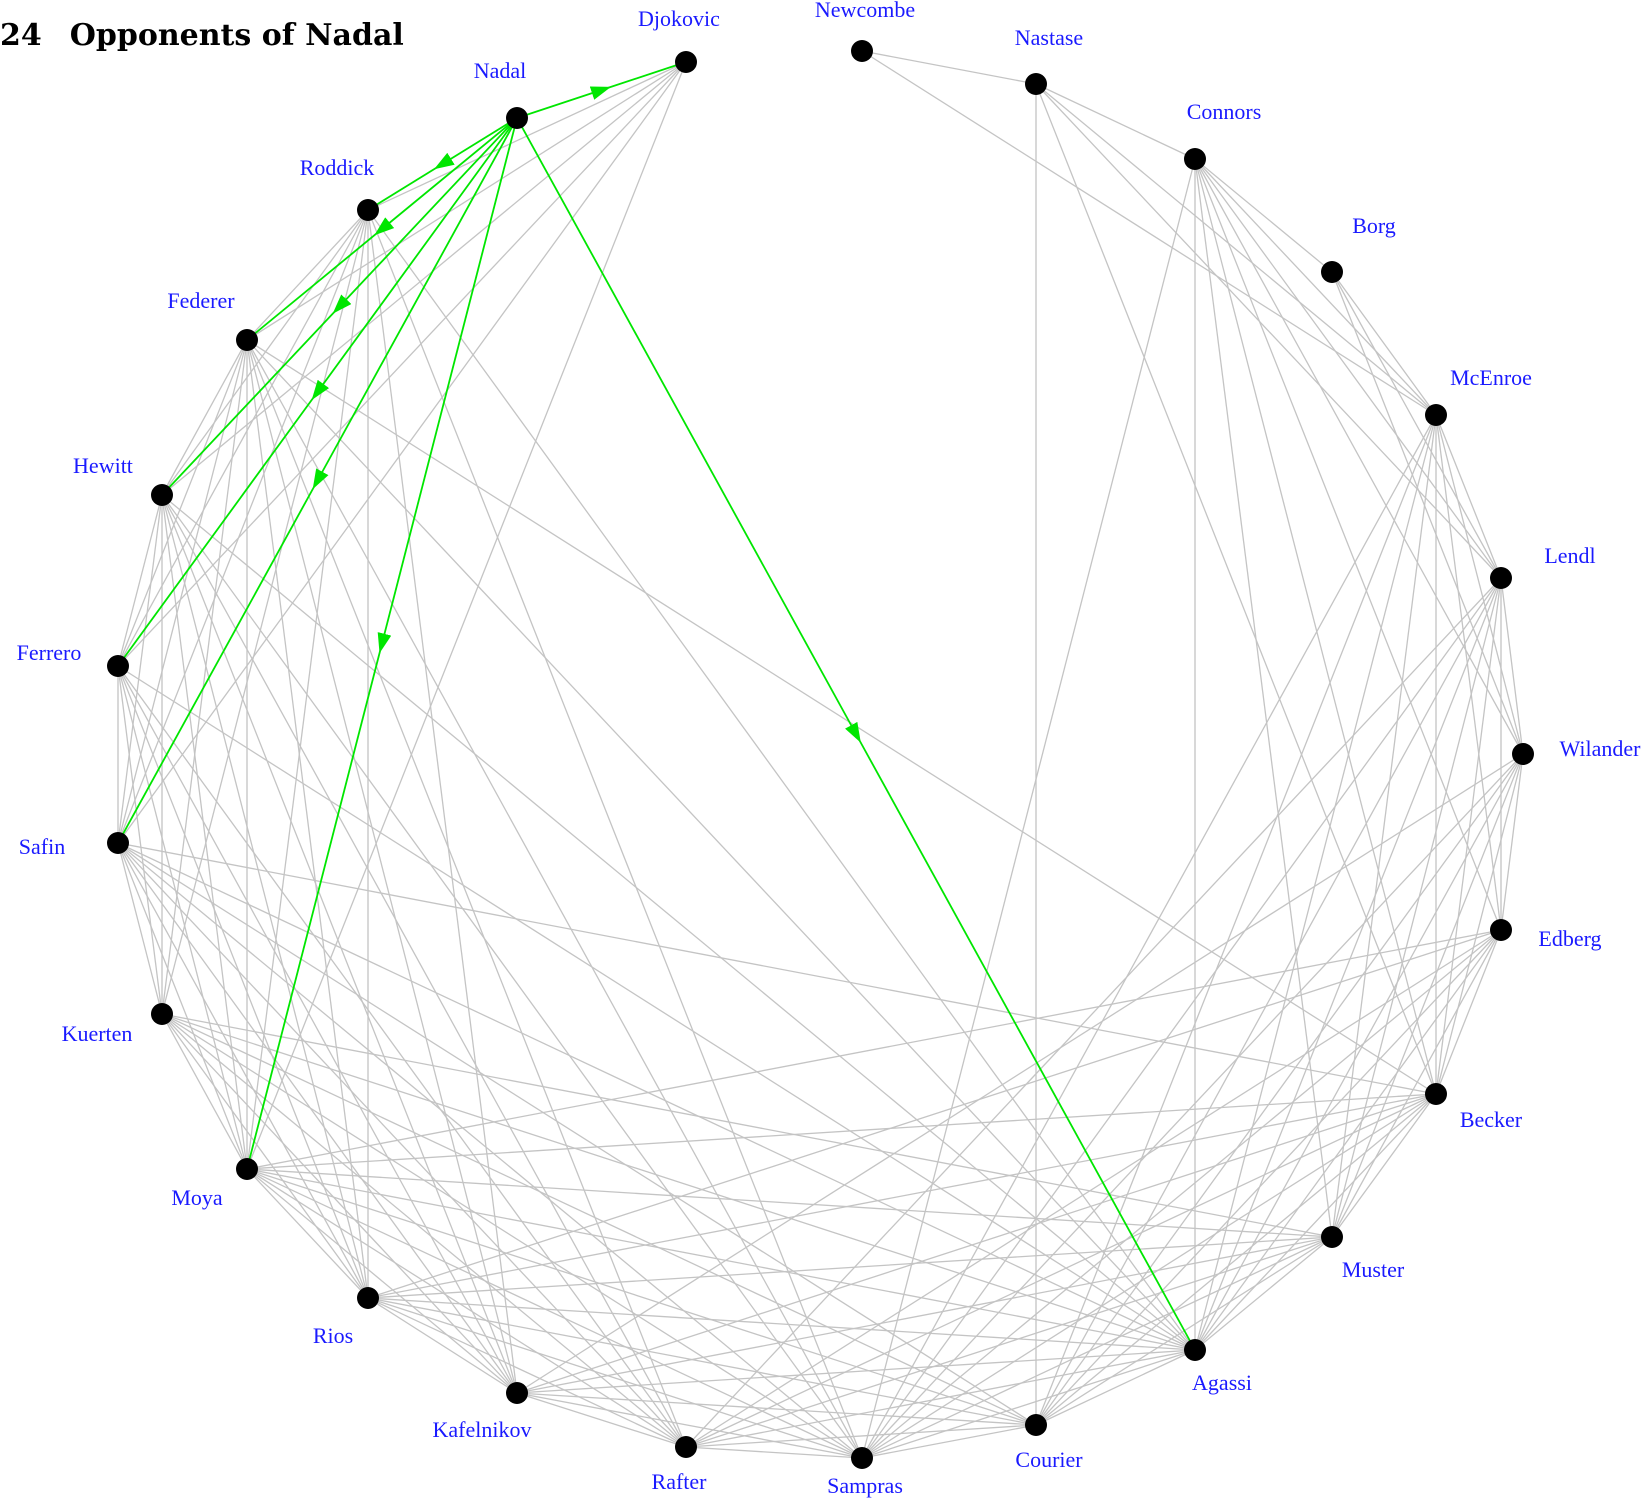  I want to click on edge-kuerten-roddick, so click(265, 612).